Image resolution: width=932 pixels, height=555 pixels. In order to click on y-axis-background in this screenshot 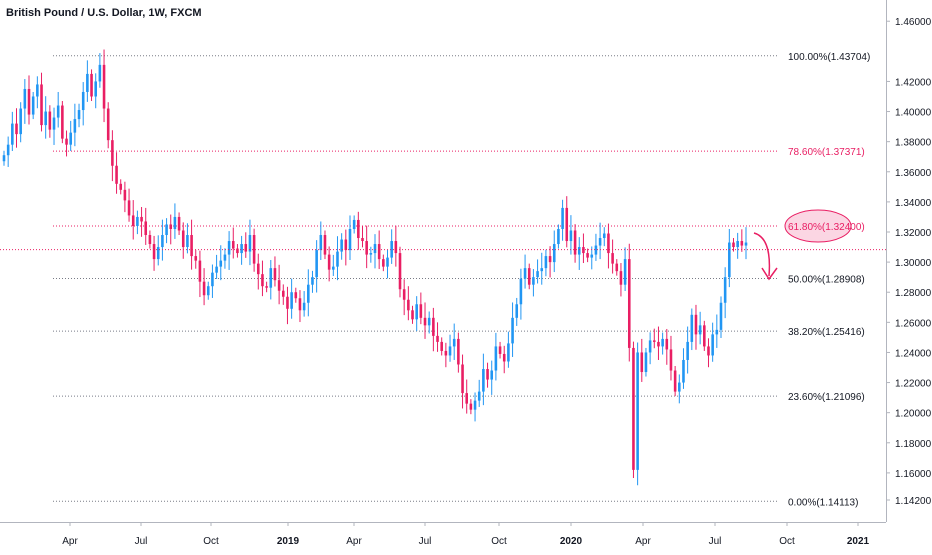, I will do `click(909, 275)`.